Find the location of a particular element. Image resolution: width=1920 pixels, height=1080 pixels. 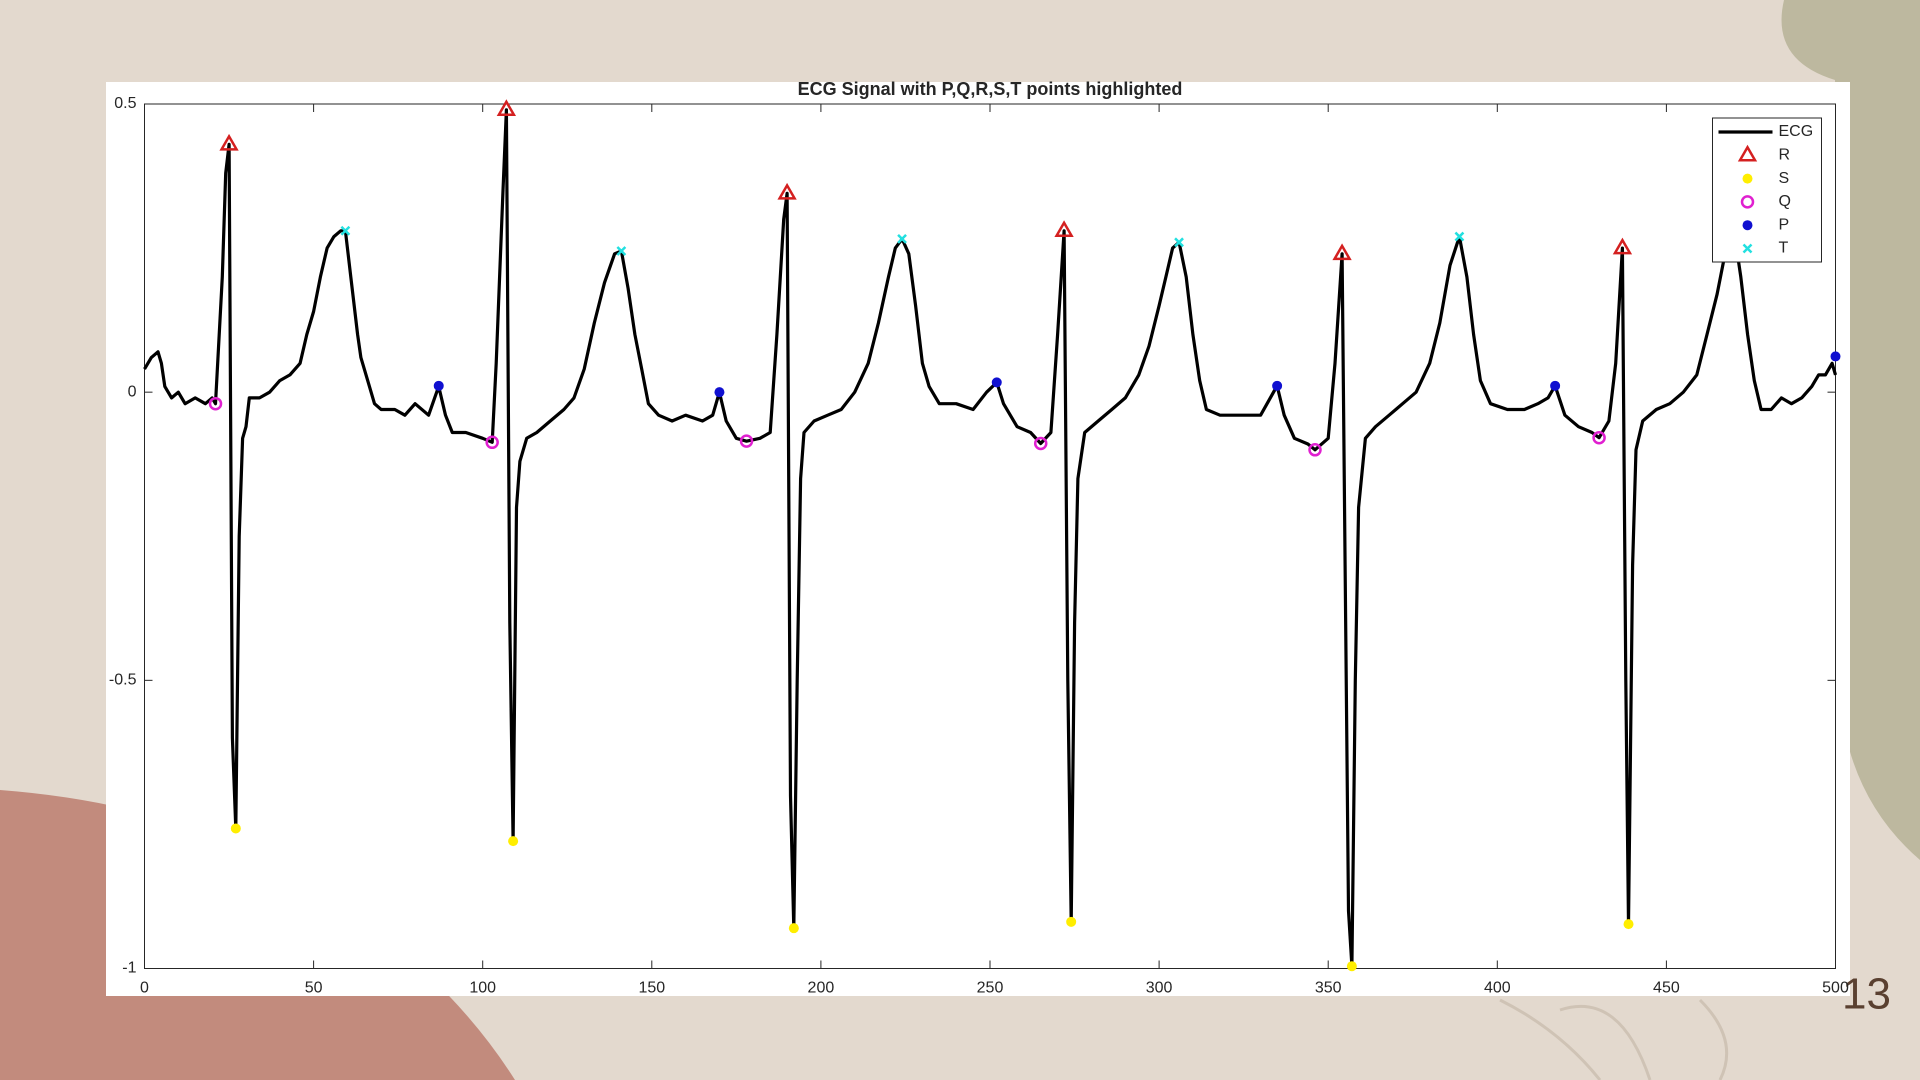

legend-label: P is located at coordinates (1784, 224).